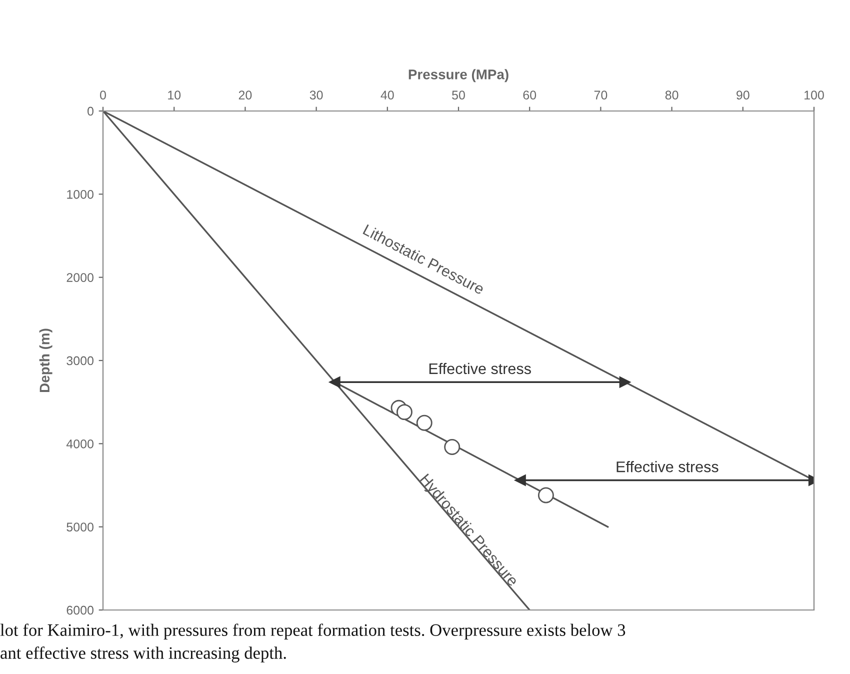 This screenshot has height=674, width=850. What do you see at coordinates (671, 95) in the screenshot?
I see `x-tick-label: 80` at bounding box center [671, 95].